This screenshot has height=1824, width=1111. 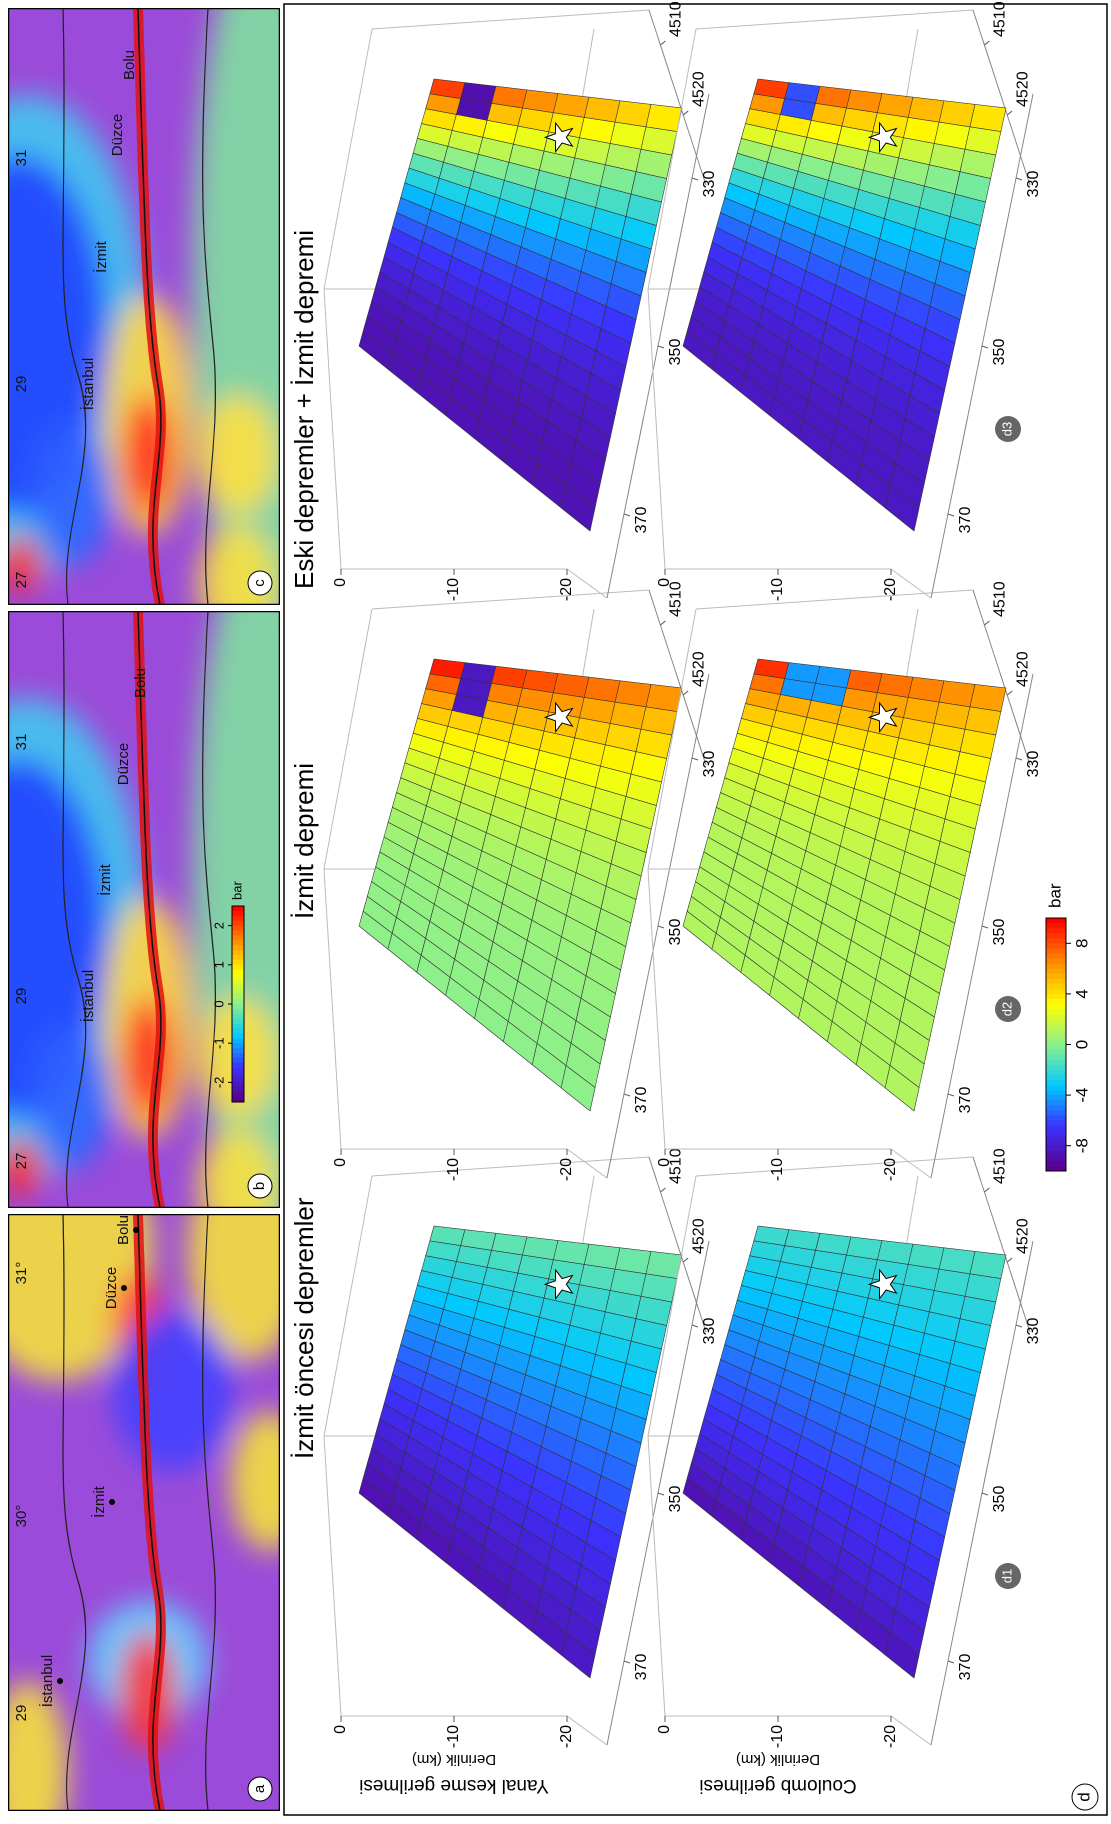 I want to click on panel-label: a, so click(x=259, y=1788).